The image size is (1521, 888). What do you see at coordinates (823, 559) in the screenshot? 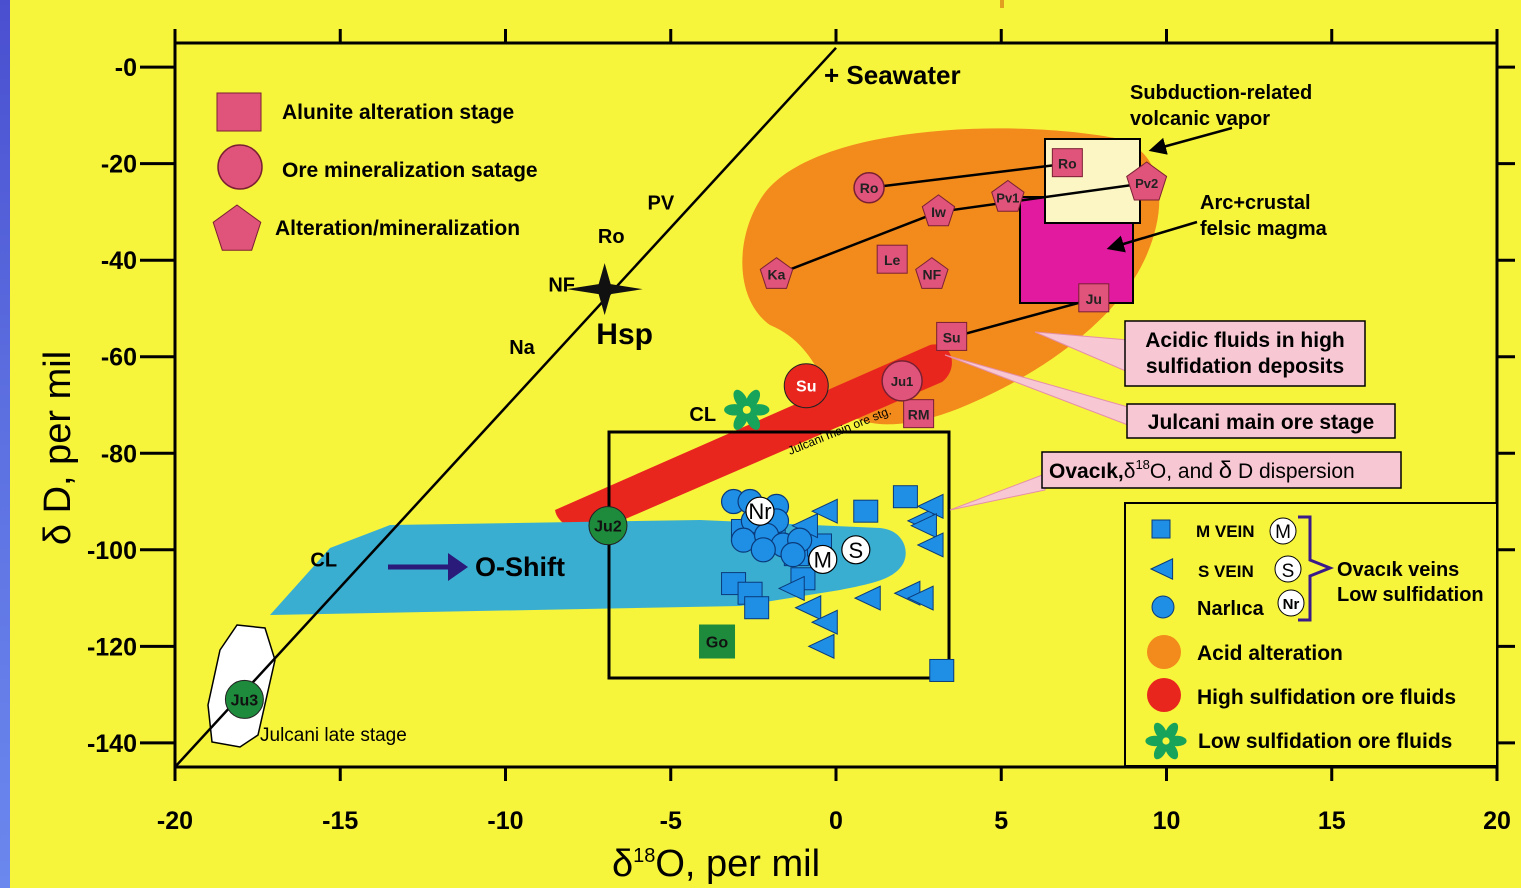
I see `vein-badge-m` at bounding box center [823, 559].